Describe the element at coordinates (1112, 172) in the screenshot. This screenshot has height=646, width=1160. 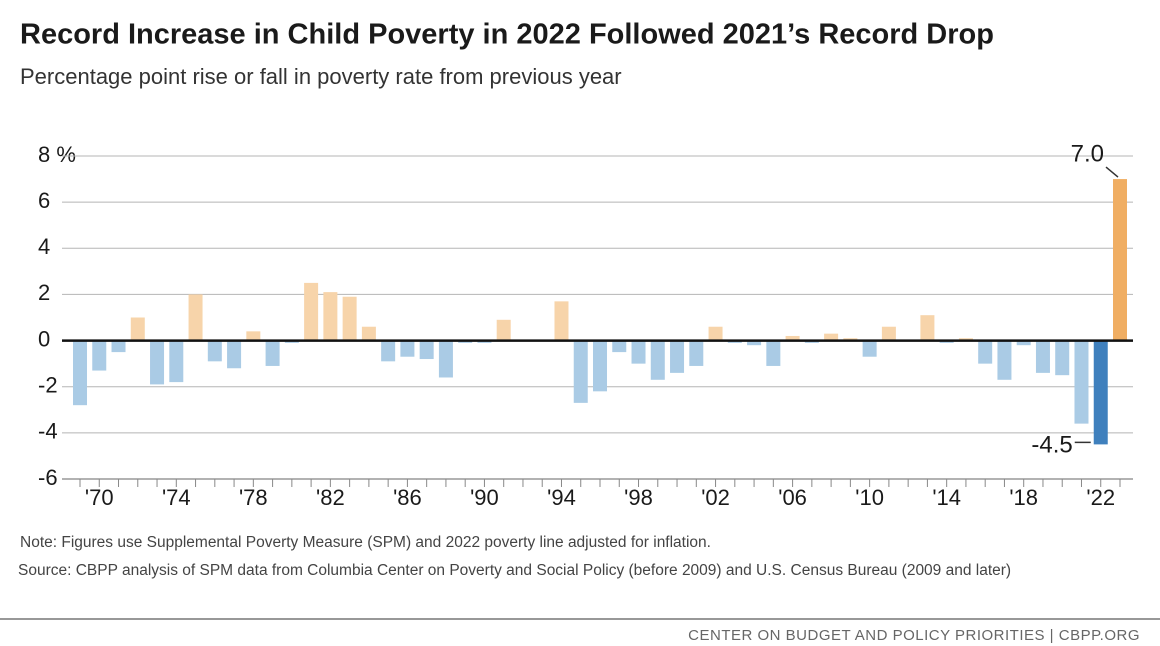
I see `leader-line` at that location.